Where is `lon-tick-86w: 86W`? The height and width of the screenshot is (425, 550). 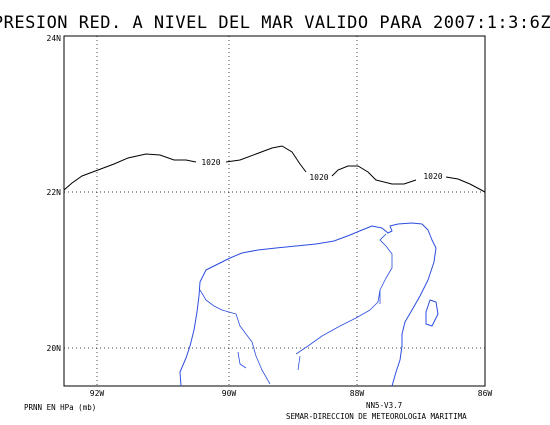 lon-tick-86w: 86W is located at coordinates (485, 393).